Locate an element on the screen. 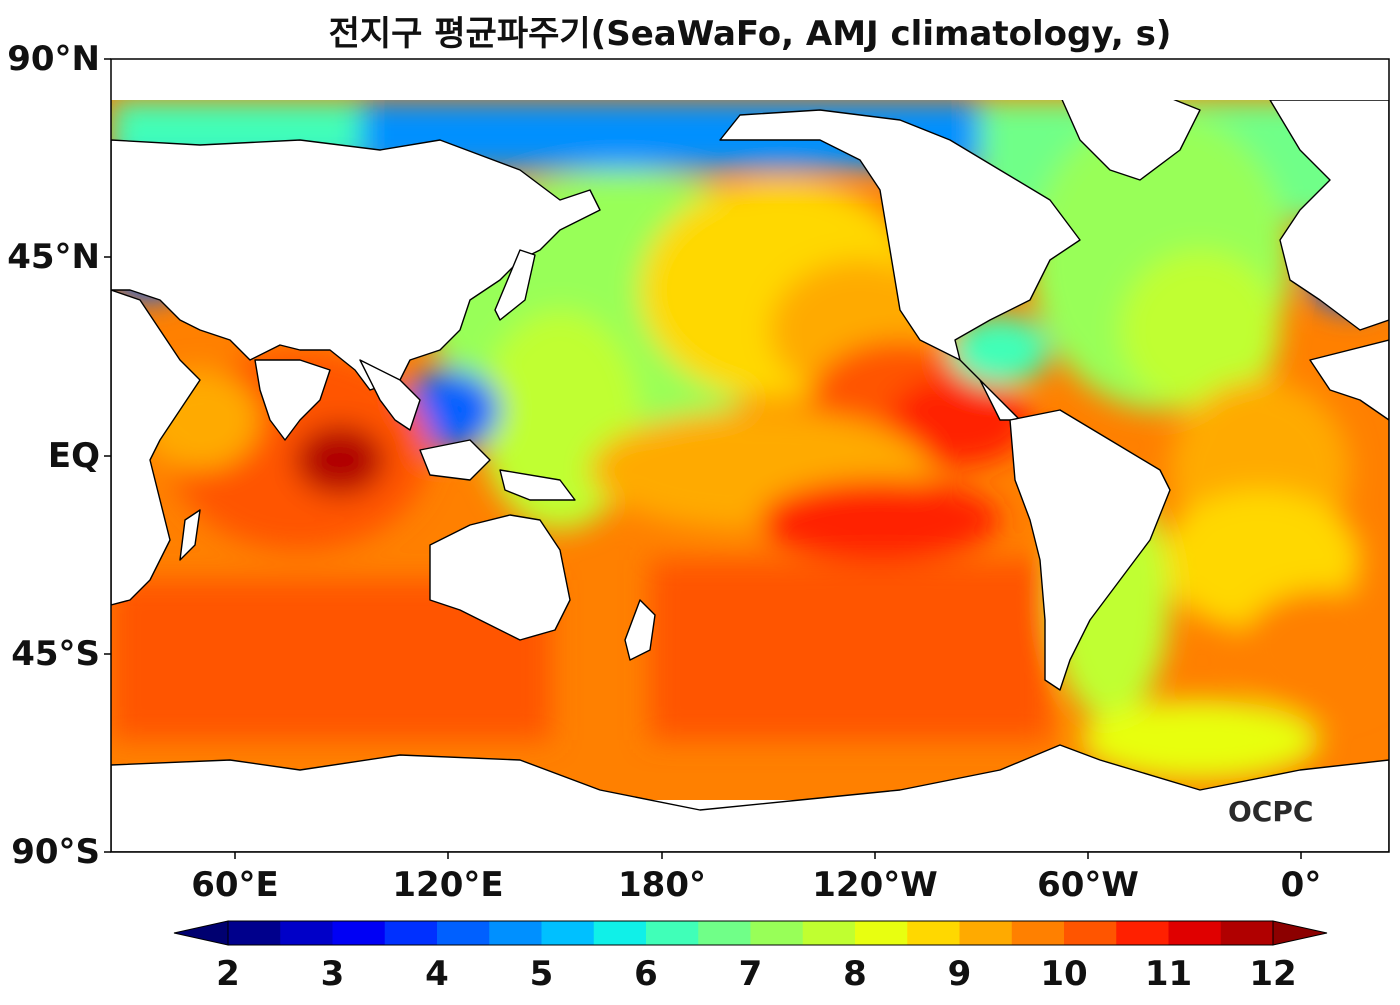 Image resolution: width=1400 pixels, height=1005 pixels. colorbar-frame is located at coordinates (750, 933).